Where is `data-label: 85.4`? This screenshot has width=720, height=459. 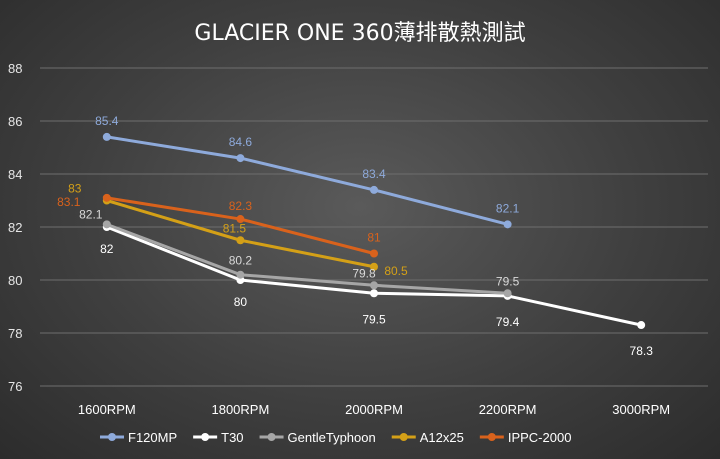
data-label: 85.4 is located at coordinates (107, 121).